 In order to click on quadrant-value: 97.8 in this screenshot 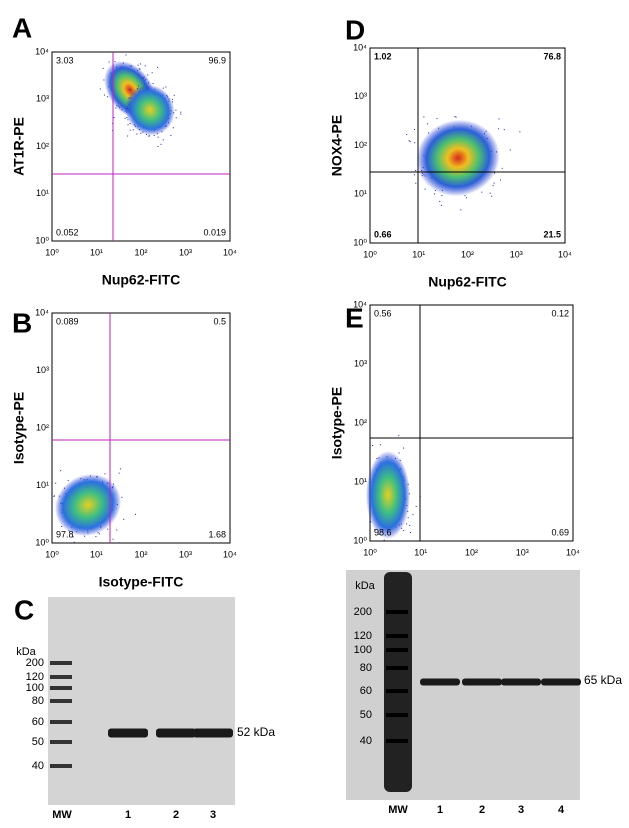, I will do `click(65, 534)`.